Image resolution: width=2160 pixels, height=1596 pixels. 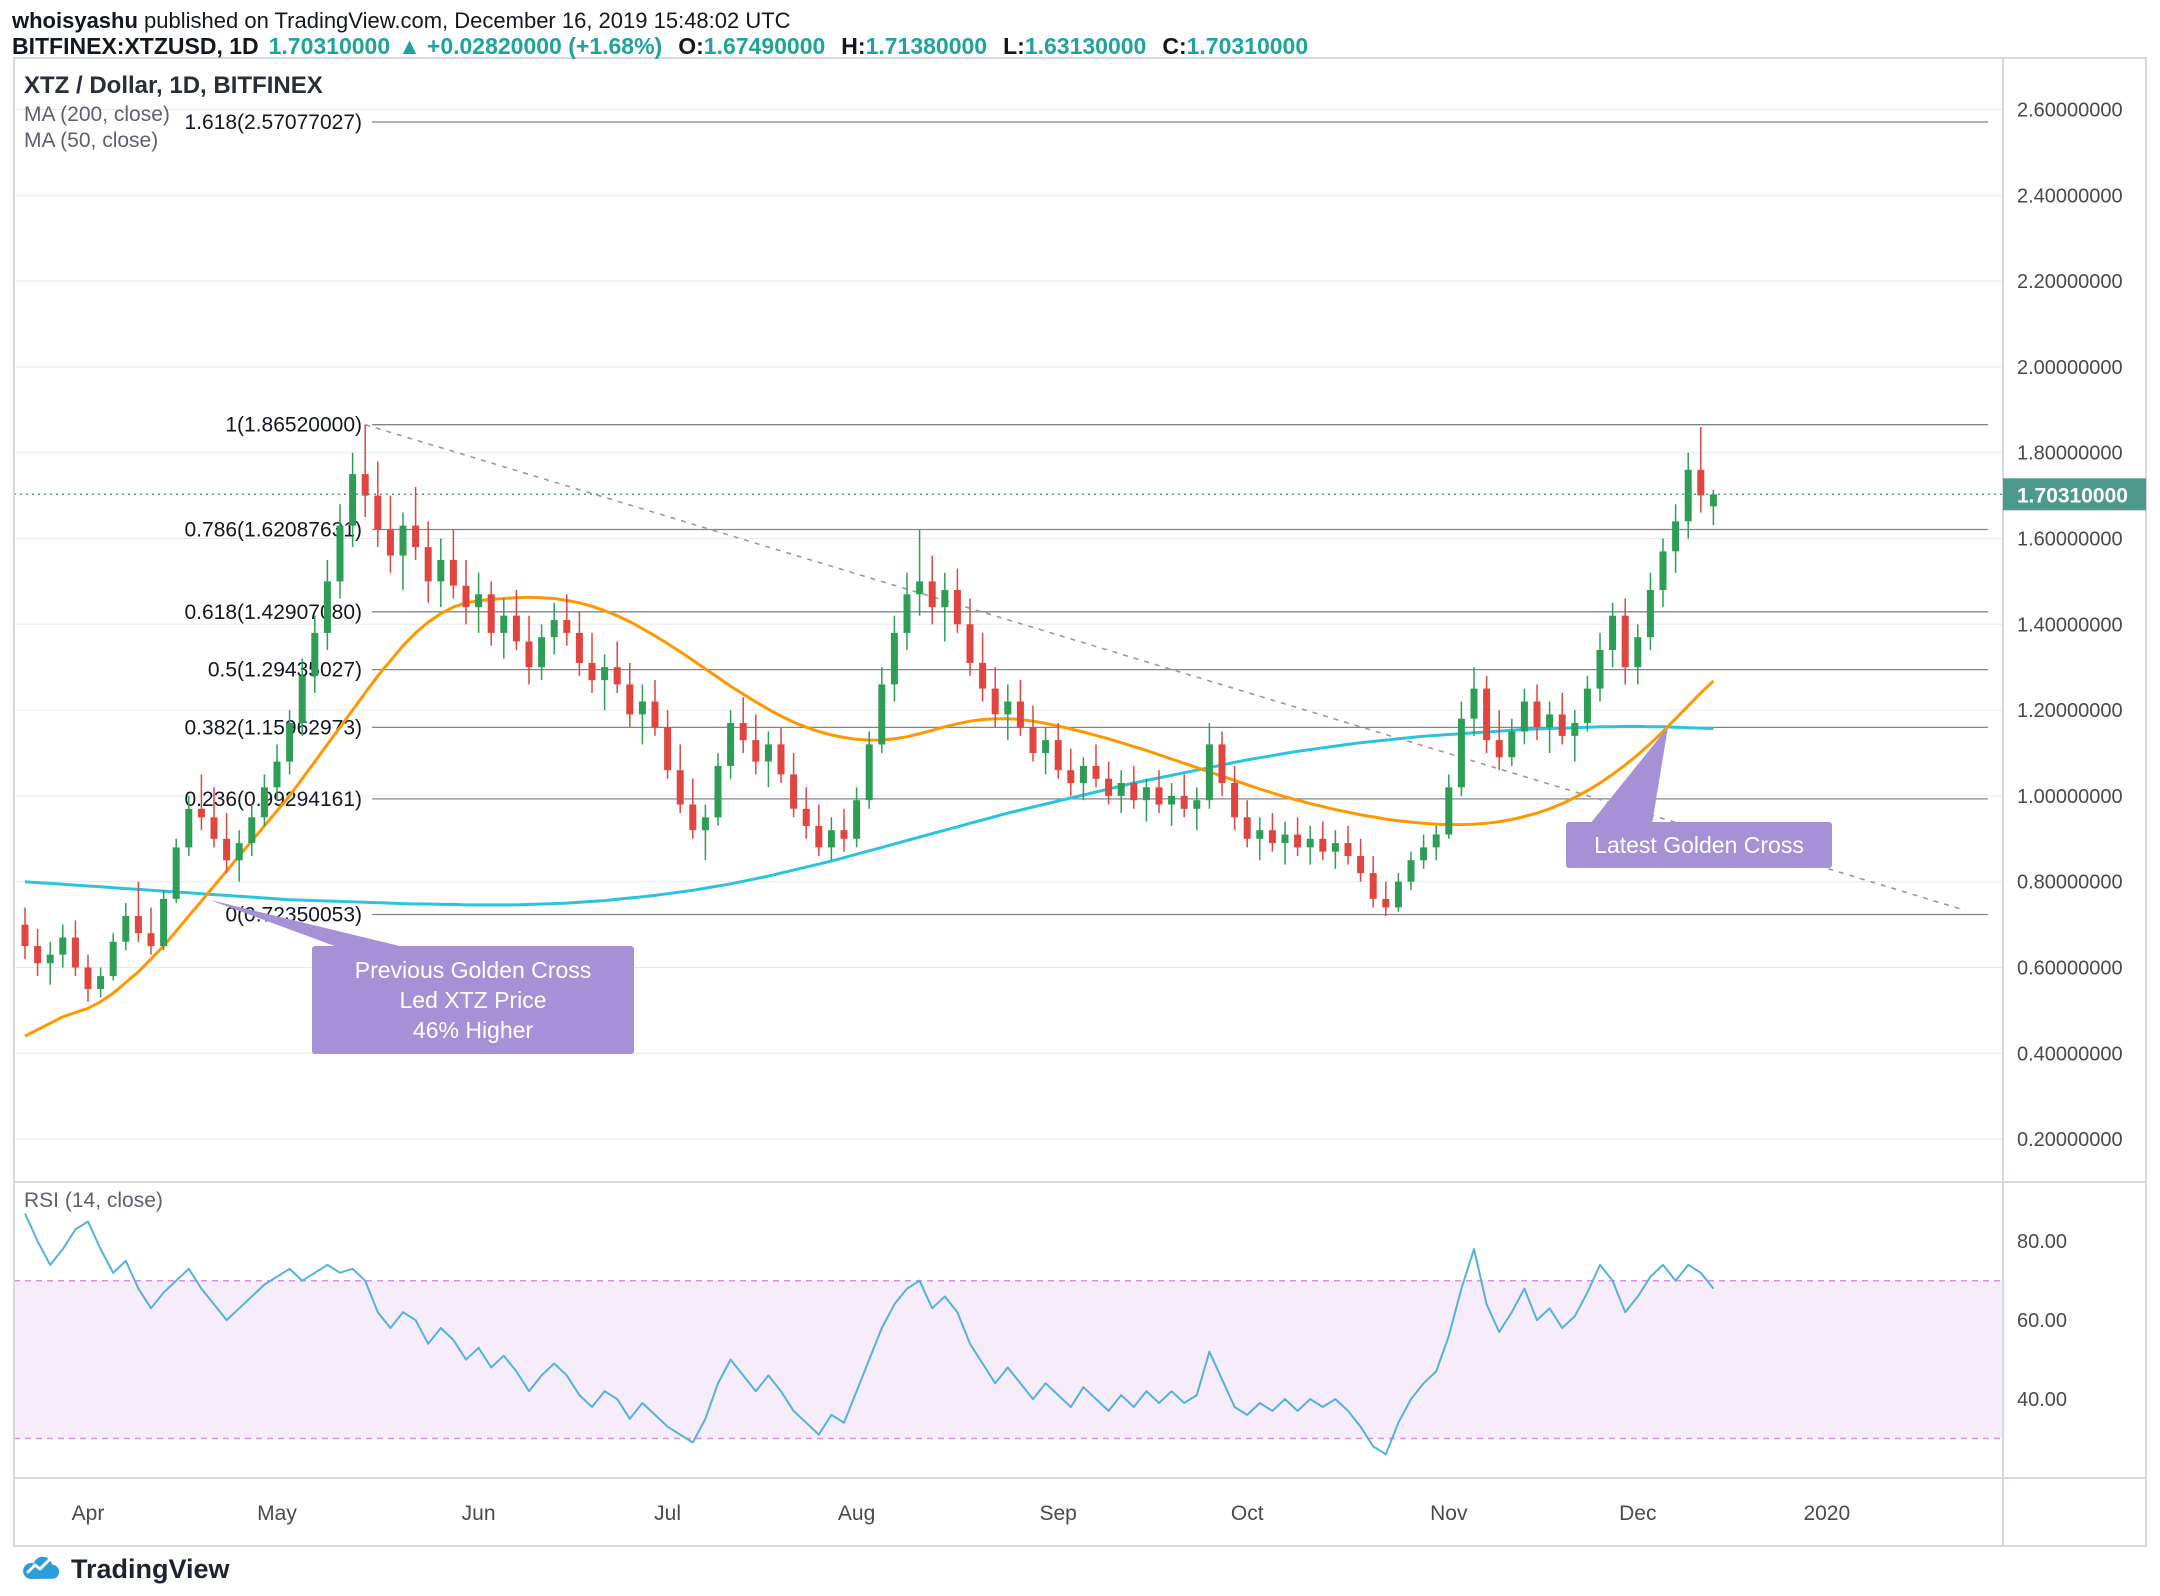 What do you see at coordinates (2042, 1242) in the screenshot?
I see `rsi-tick-label: 80.00` at bounding box center [2042, 1242].